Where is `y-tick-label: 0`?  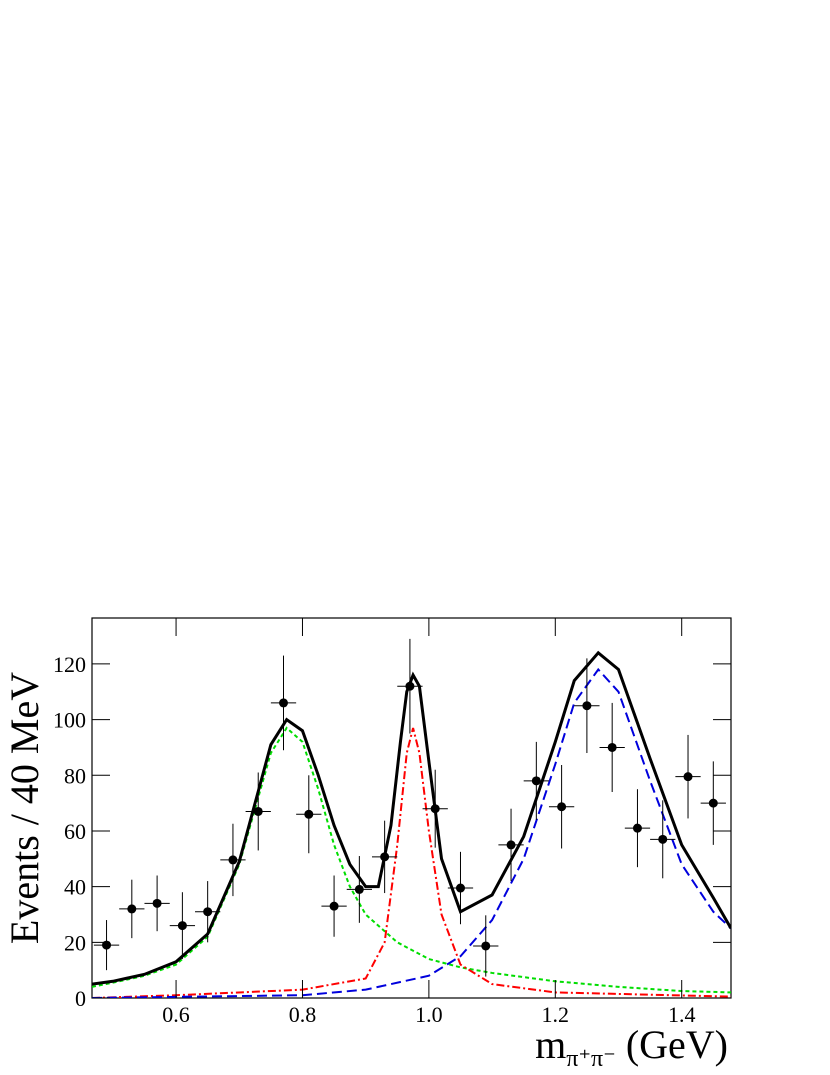
y-tick-label: 0 is located at coordinates (80, 998).